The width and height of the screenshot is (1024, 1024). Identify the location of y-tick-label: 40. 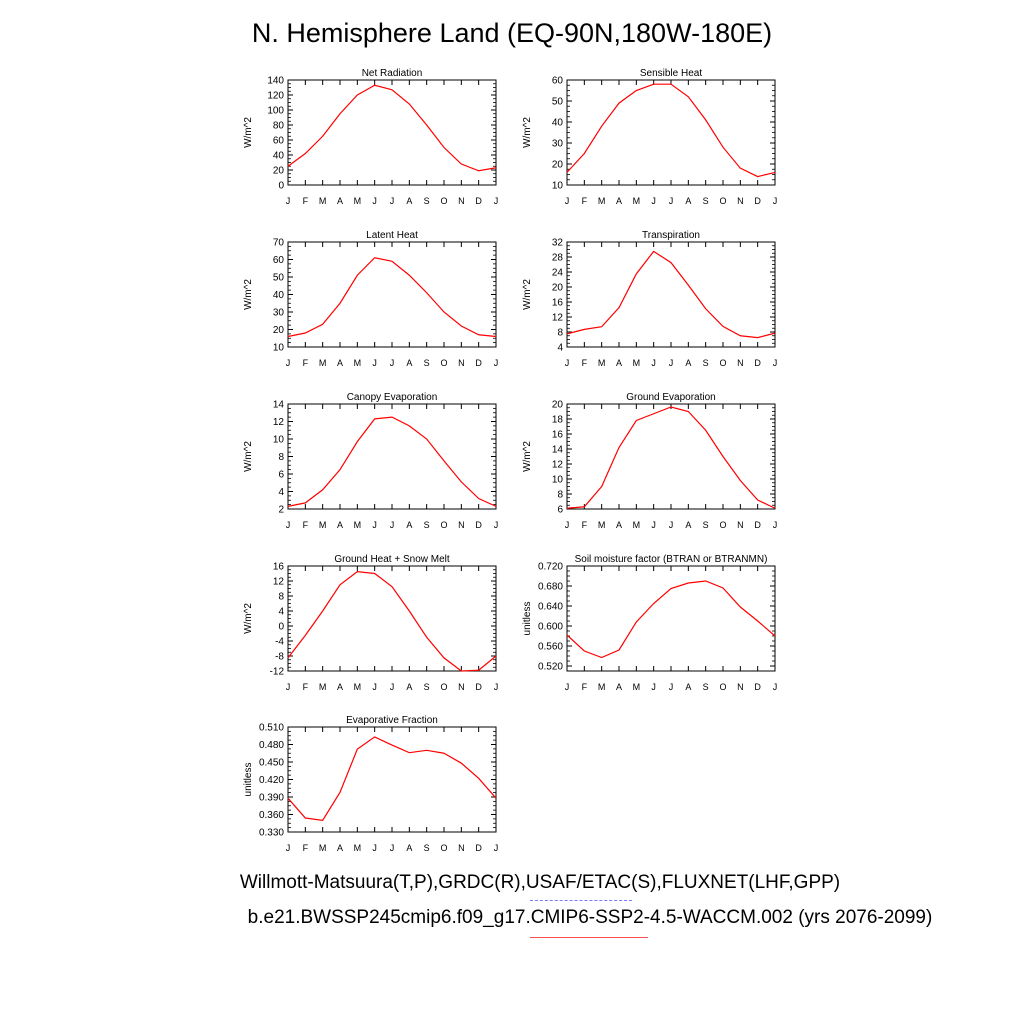
(279, 156).